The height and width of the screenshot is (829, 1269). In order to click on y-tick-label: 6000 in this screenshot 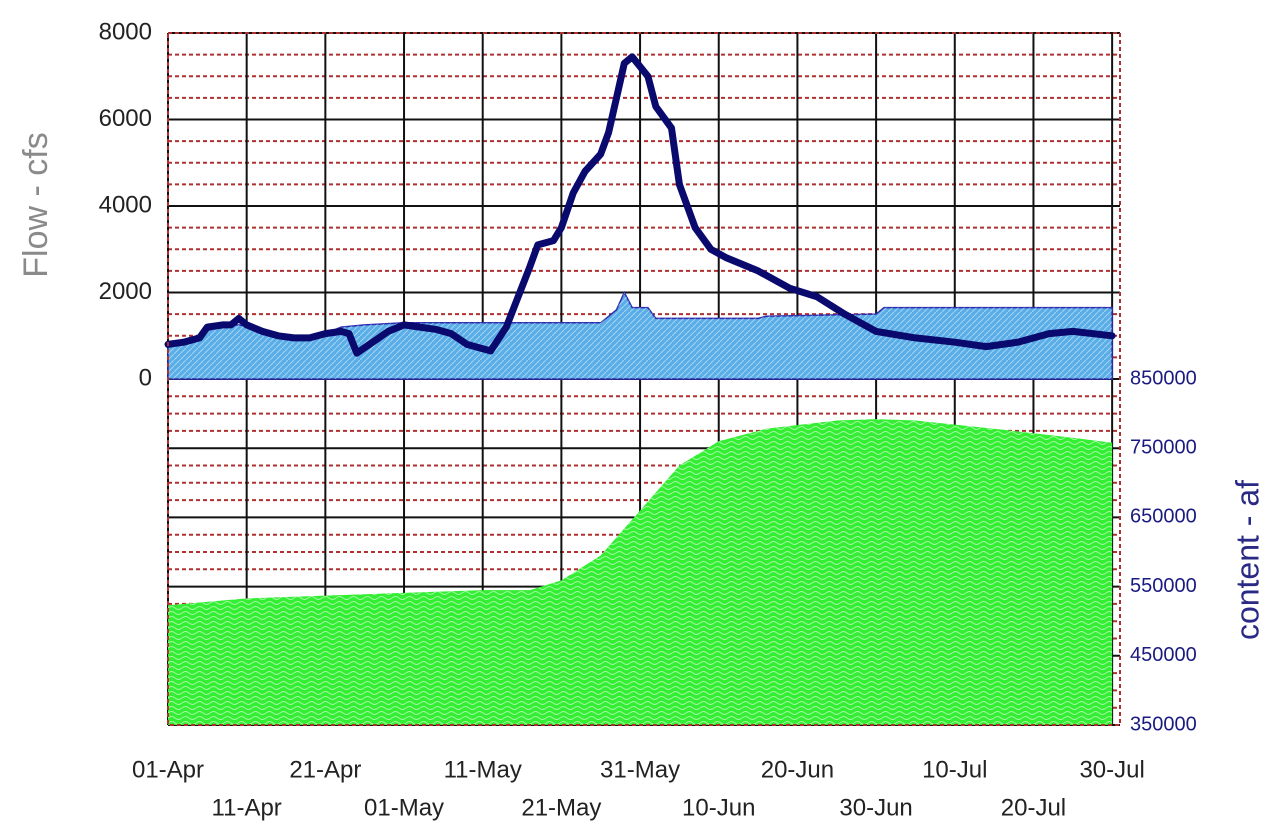, I will do `click(125, 118)`.